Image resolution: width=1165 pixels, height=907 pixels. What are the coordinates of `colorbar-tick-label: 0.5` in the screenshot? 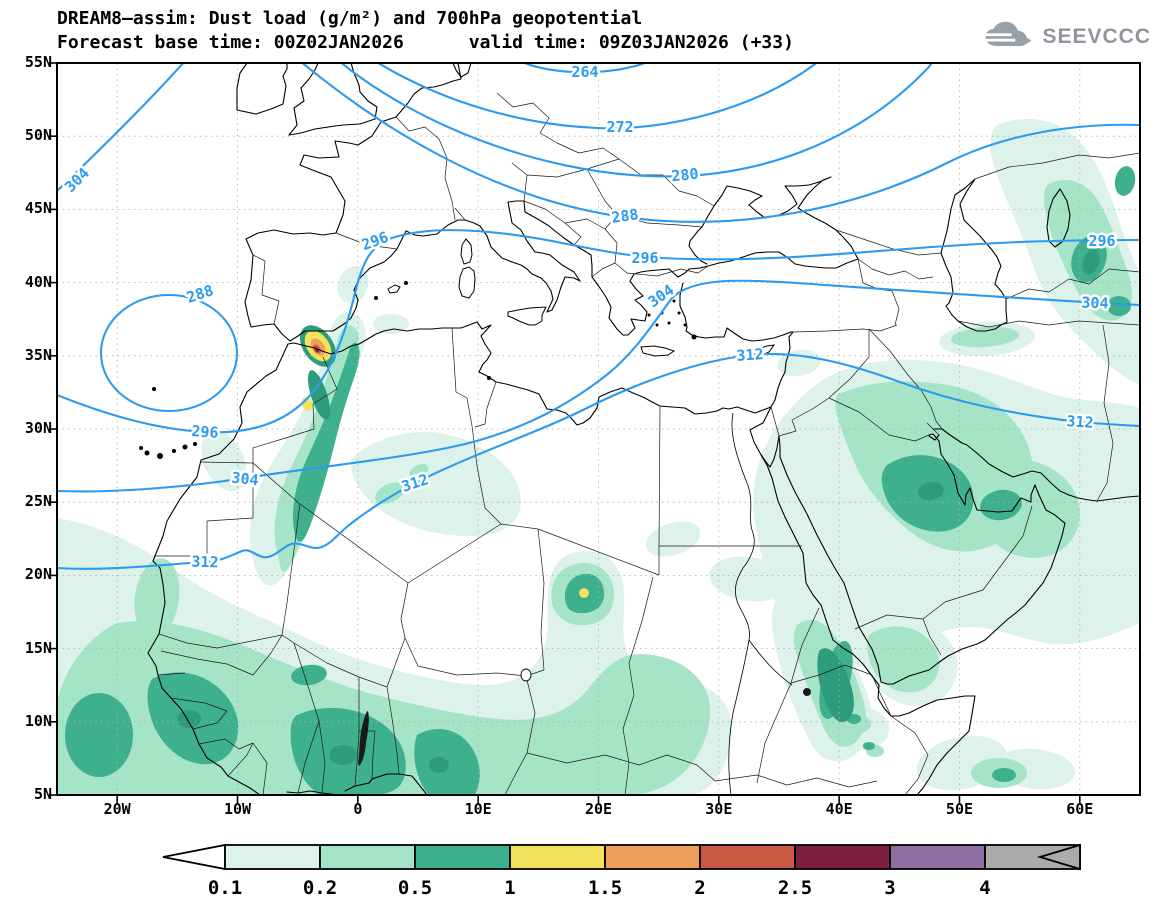 It's located at (415, 888).